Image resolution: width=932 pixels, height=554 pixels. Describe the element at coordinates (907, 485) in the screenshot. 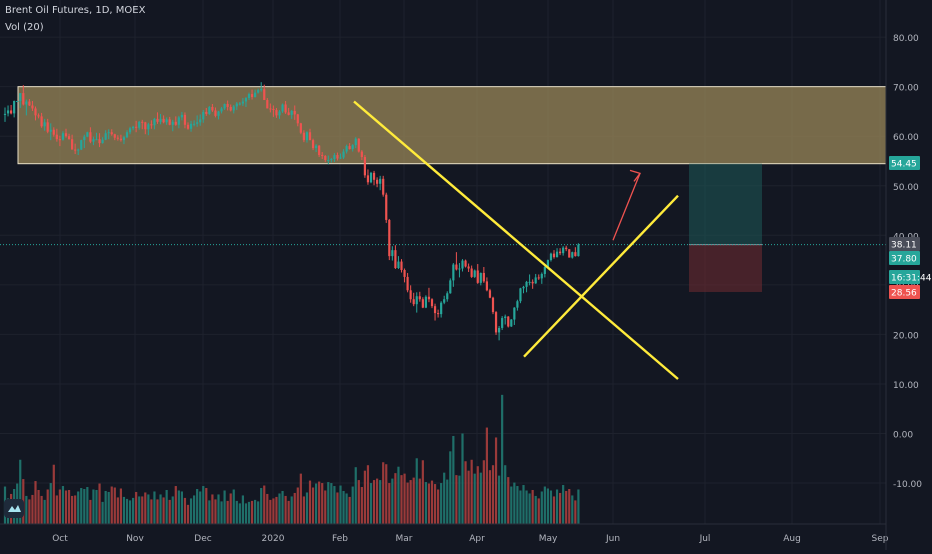

I see `y-tick-label: -10.00` at that location.